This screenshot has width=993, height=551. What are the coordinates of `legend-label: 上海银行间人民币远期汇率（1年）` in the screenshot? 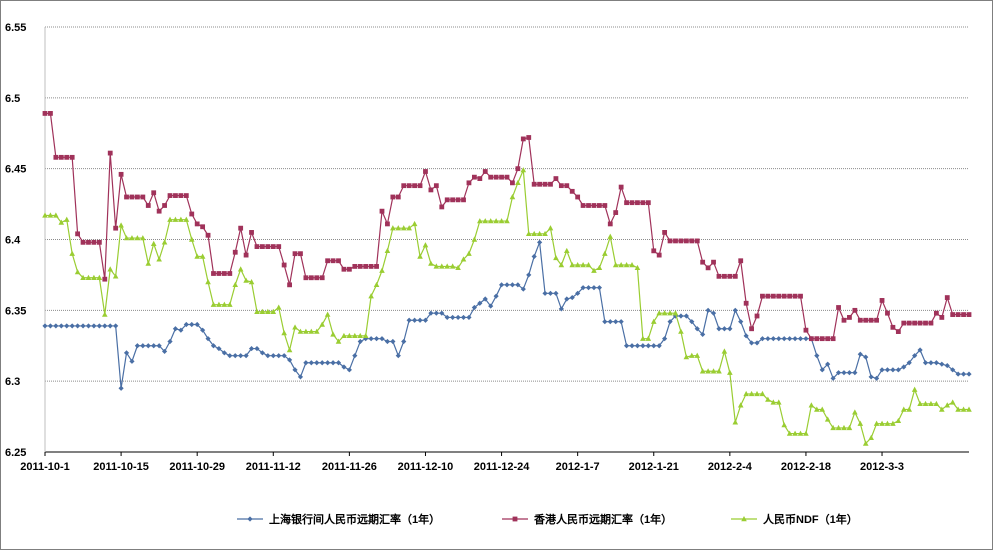 It's located at (354, 519).